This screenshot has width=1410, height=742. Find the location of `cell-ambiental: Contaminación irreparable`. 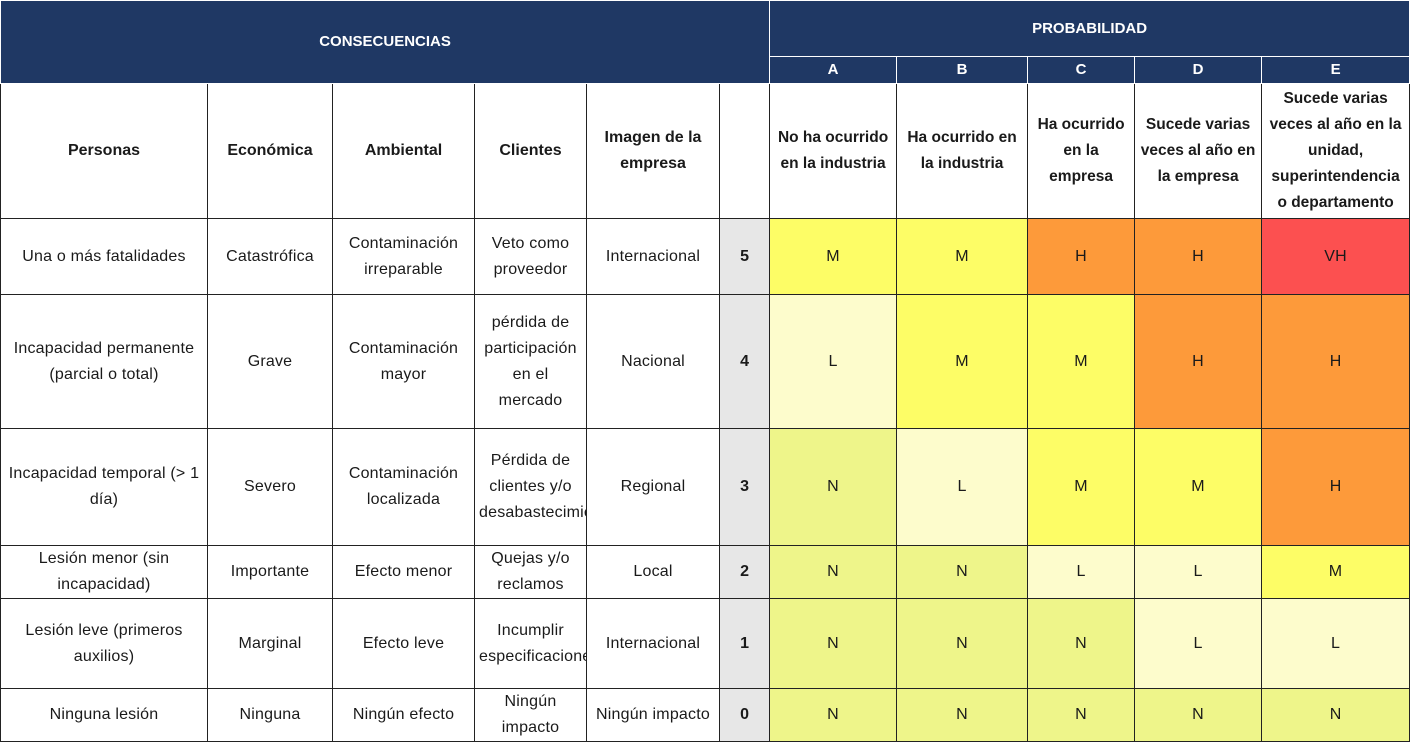

cell-ambiental: Contaminación irreparable is located at coordinates (403, 256).